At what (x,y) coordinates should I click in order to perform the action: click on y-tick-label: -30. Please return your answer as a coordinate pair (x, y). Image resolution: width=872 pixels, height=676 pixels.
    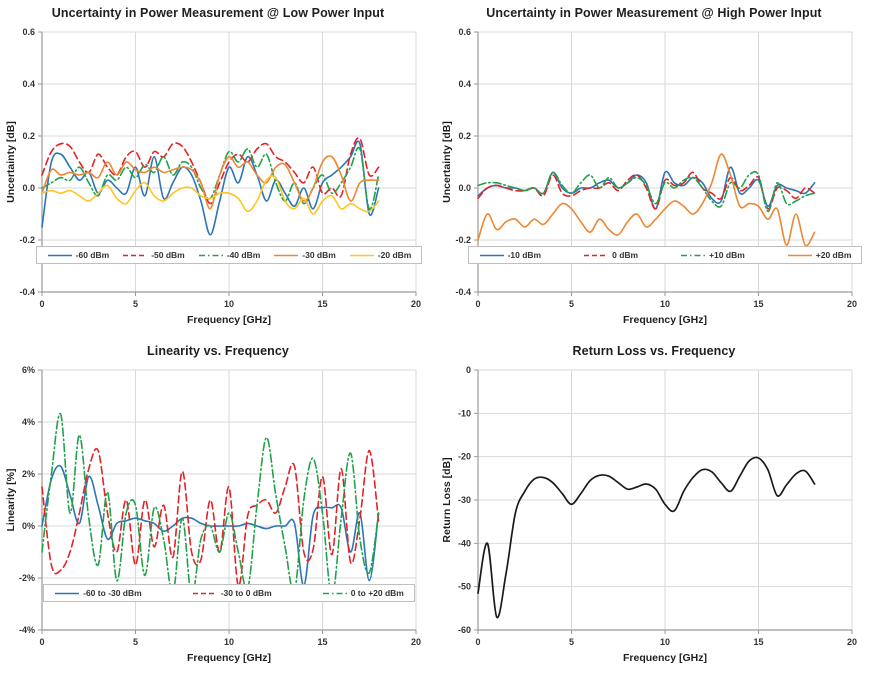
    Looking at the image, I should click on (464, 500).